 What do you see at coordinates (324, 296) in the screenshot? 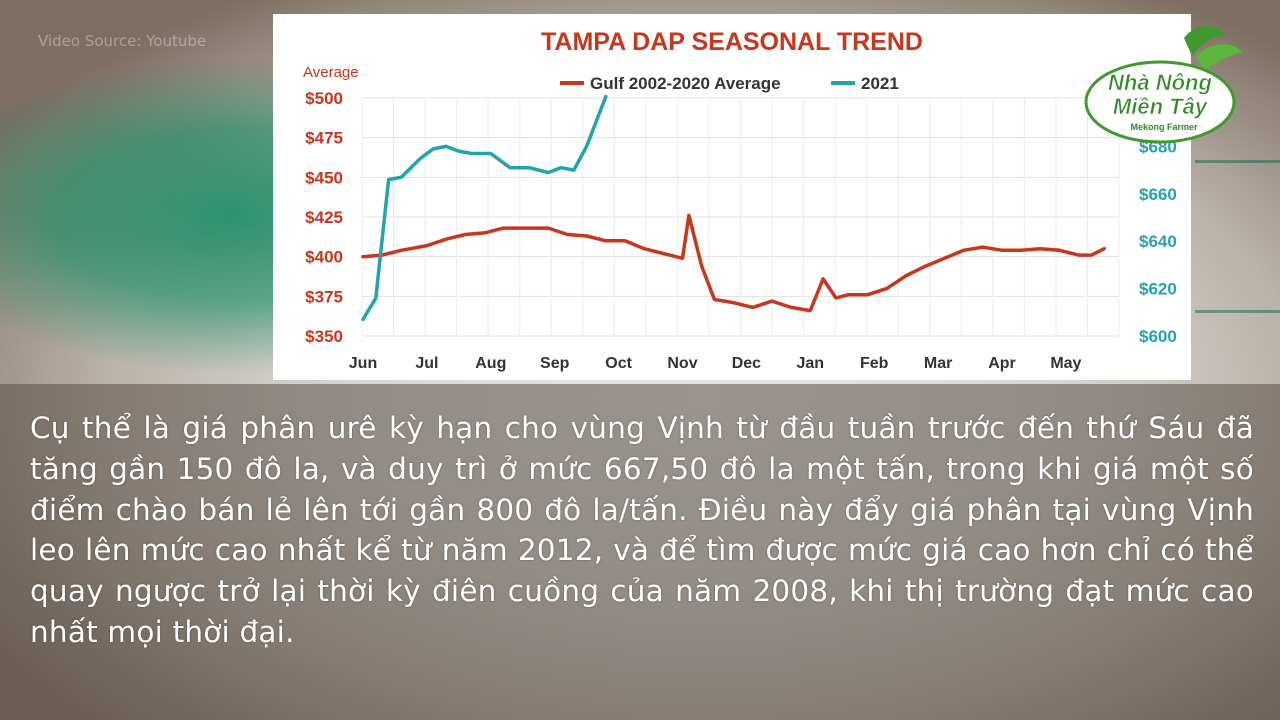
I see `y-left-tick-label: $375` at bounding box center [324, 296].